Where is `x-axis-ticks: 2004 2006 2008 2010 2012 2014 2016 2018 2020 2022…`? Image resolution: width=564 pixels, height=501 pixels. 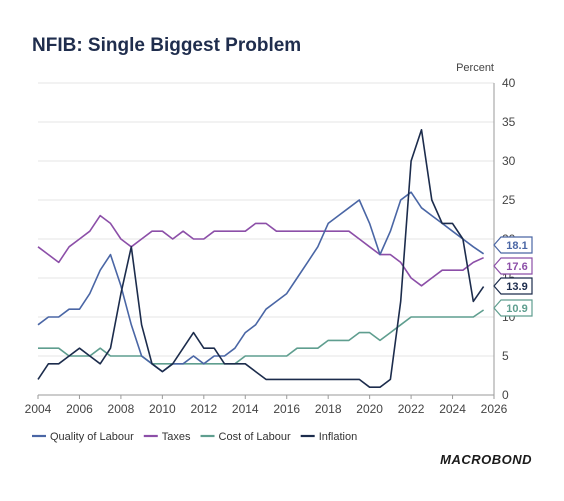
x-axis-ticks: 2004 2006 2008 2010 2012 2014 2016 2018 2020 2022… is located at coordinates (266, 405).